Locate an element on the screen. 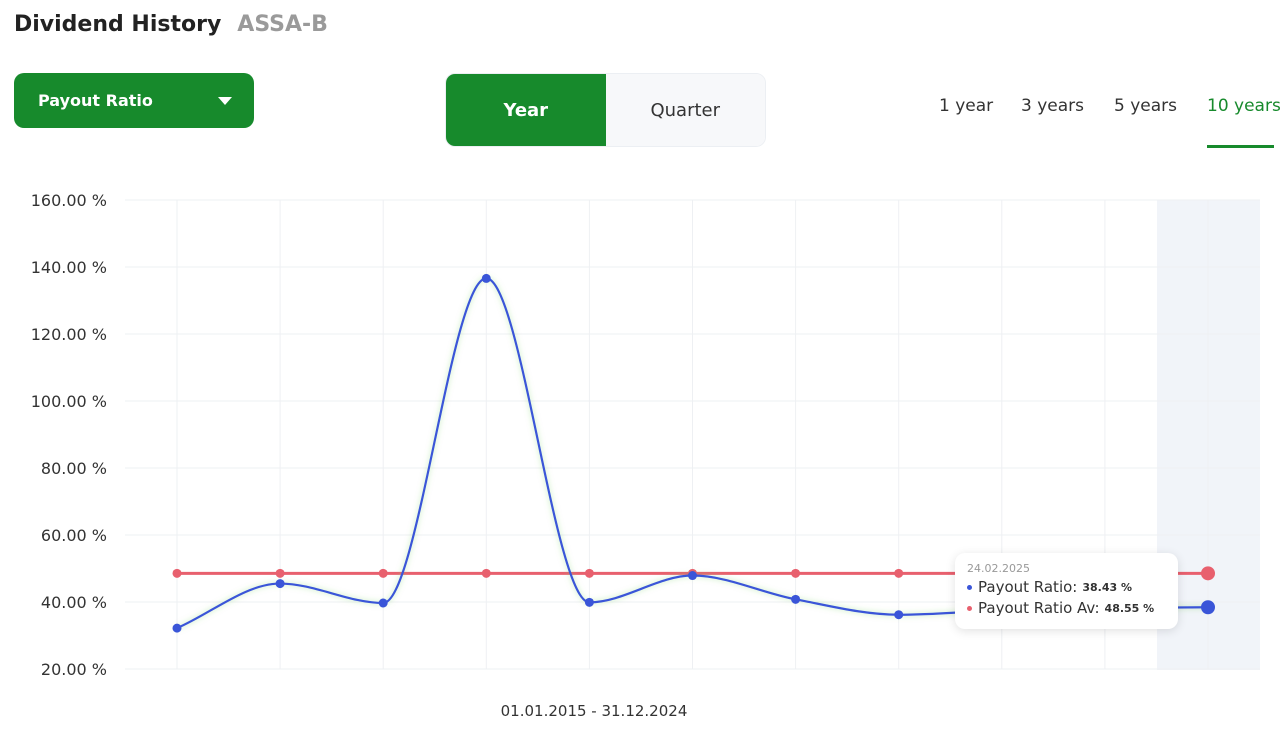 Image resolution: width=1283 pixels, height=731 pixels. active-tab-underline is located at coordinates (1240, 146).